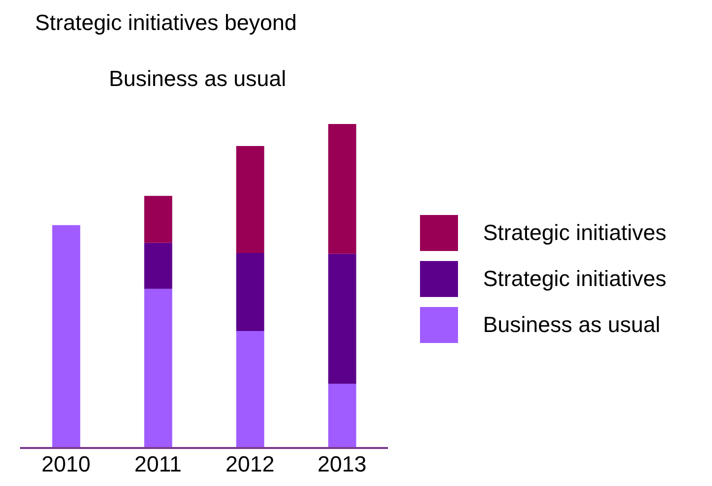 The height and width of the screenshot is (486, 712). Describe the element at coordinates (66, 464) in the screenshot. I see `x-tick-label: 2010` at that location.